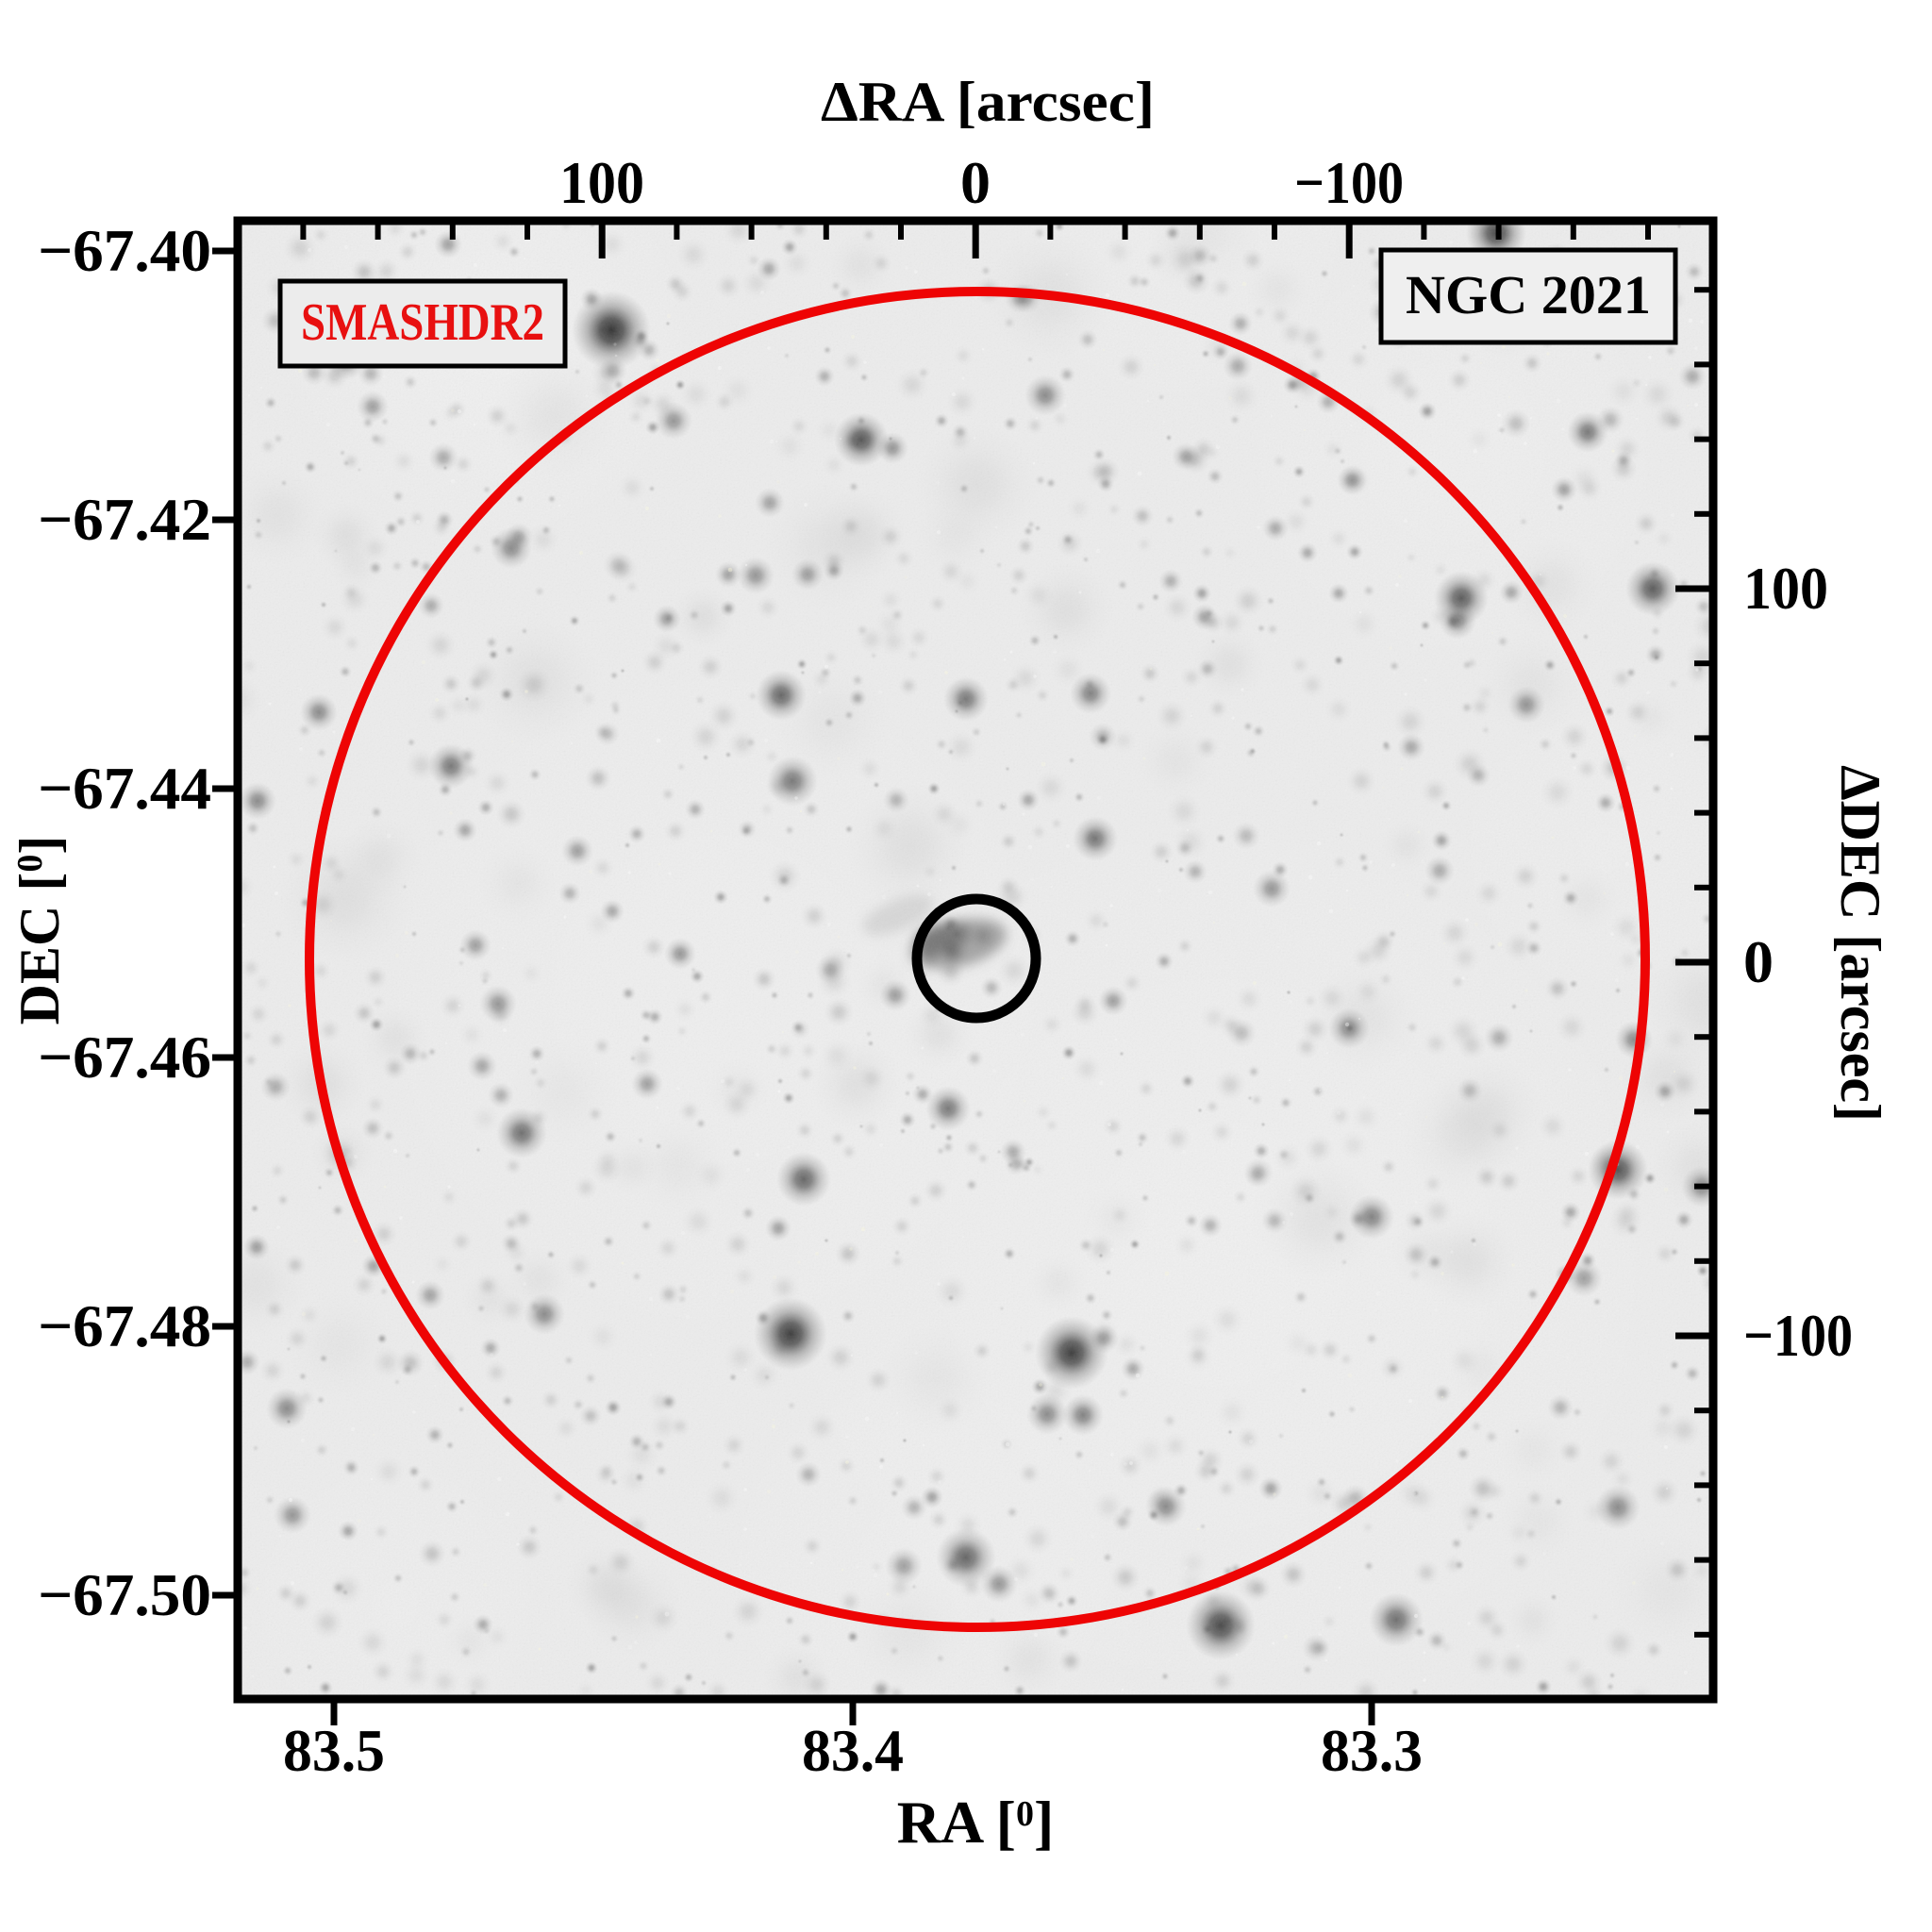 This screenshot has height=1932, width=1932. What do you see at coordinates (988, 102) in the screenshot?
I see `svg-text: ΔRA [arcsec]` at bounding box center [988, 102].